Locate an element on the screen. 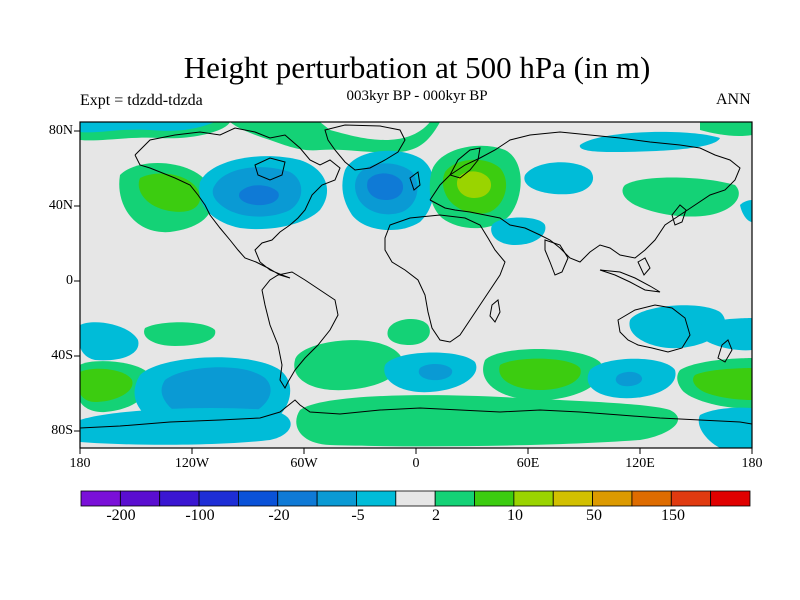 The height and width of the screenshot is (600, 800). chart-title: Height perturbation at 500 hPa (in m) is located at coordinates (417, 67).